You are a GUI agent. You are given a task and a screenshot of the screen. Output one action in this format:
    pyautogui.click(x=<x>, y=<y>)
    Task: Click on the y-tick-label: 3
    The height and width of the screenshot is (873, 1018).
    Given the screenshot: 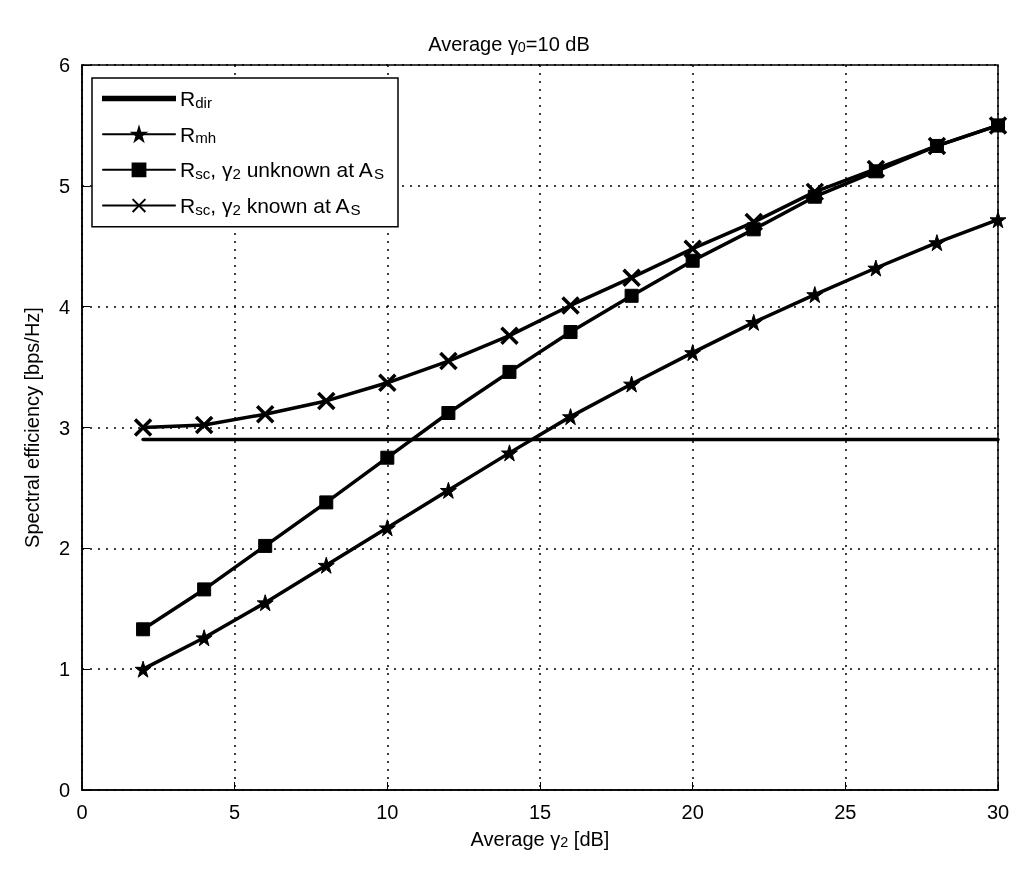 What is the action you would take?
    pyautogui.click(x=64, y=427)
    